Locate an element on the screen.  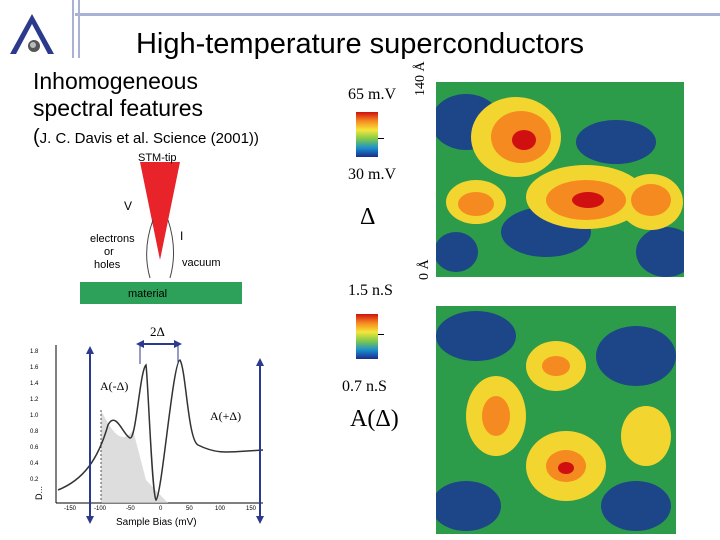
spectrum-curve is located at coordinates (160, 430).